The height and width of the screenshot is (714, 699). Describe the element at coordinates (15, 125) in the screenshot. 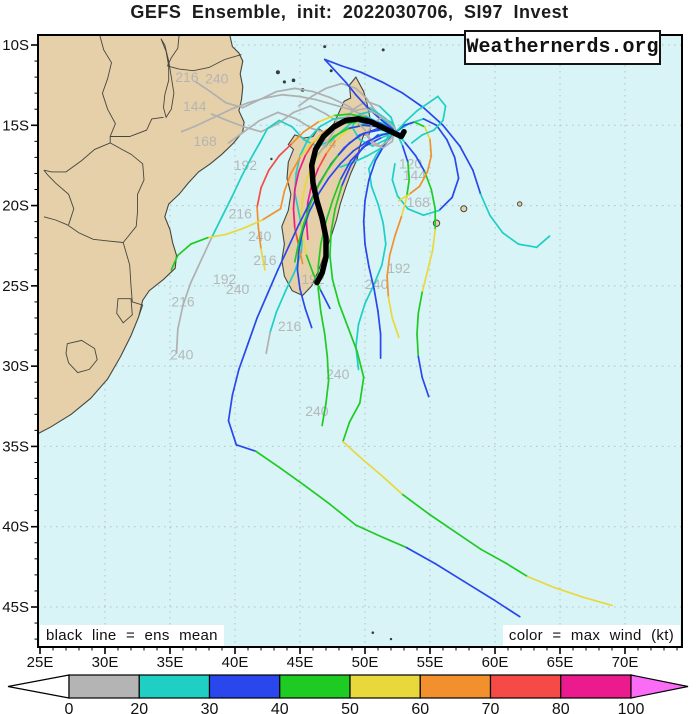

I see `y-axis-label: 15S` at that location.